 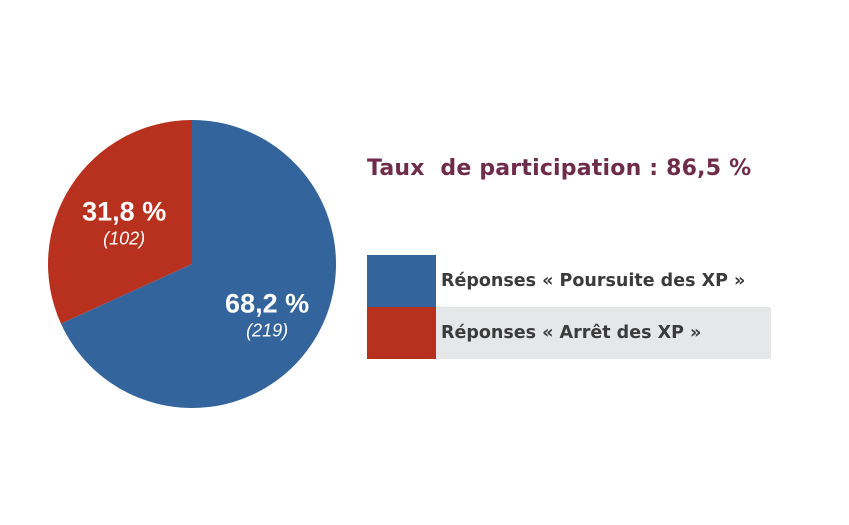 What do you see at coordinates (559, 168) in the screenshot?
I see `chart-title: Taux de participation : 86,5 %` at bounding box center [559, 168].